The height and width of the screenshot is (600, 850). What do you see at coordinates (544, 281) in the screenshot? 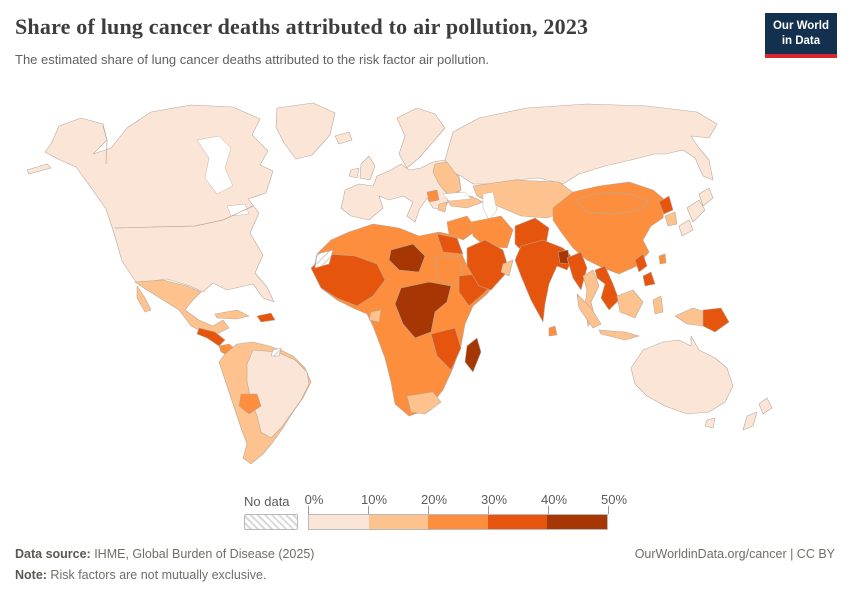
I see `map-region-india` at bounding box center [544, 281].